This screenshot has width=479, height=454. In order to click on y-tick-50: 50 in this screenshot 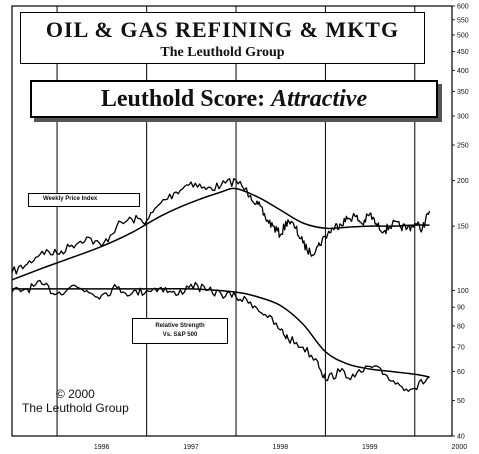, I will do `click(461, 401)`.